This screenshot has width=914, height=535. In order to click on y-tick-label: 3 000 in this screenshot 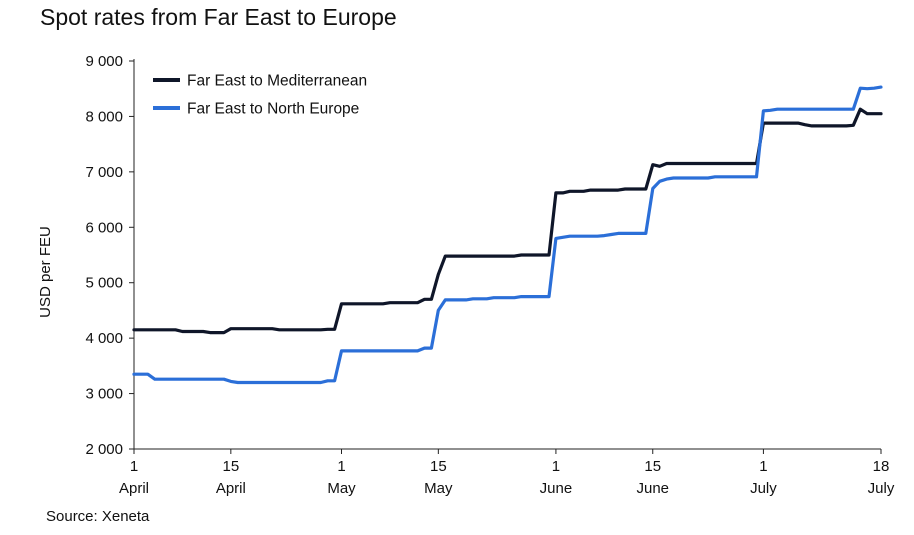, I will do `click(104, 394)`.